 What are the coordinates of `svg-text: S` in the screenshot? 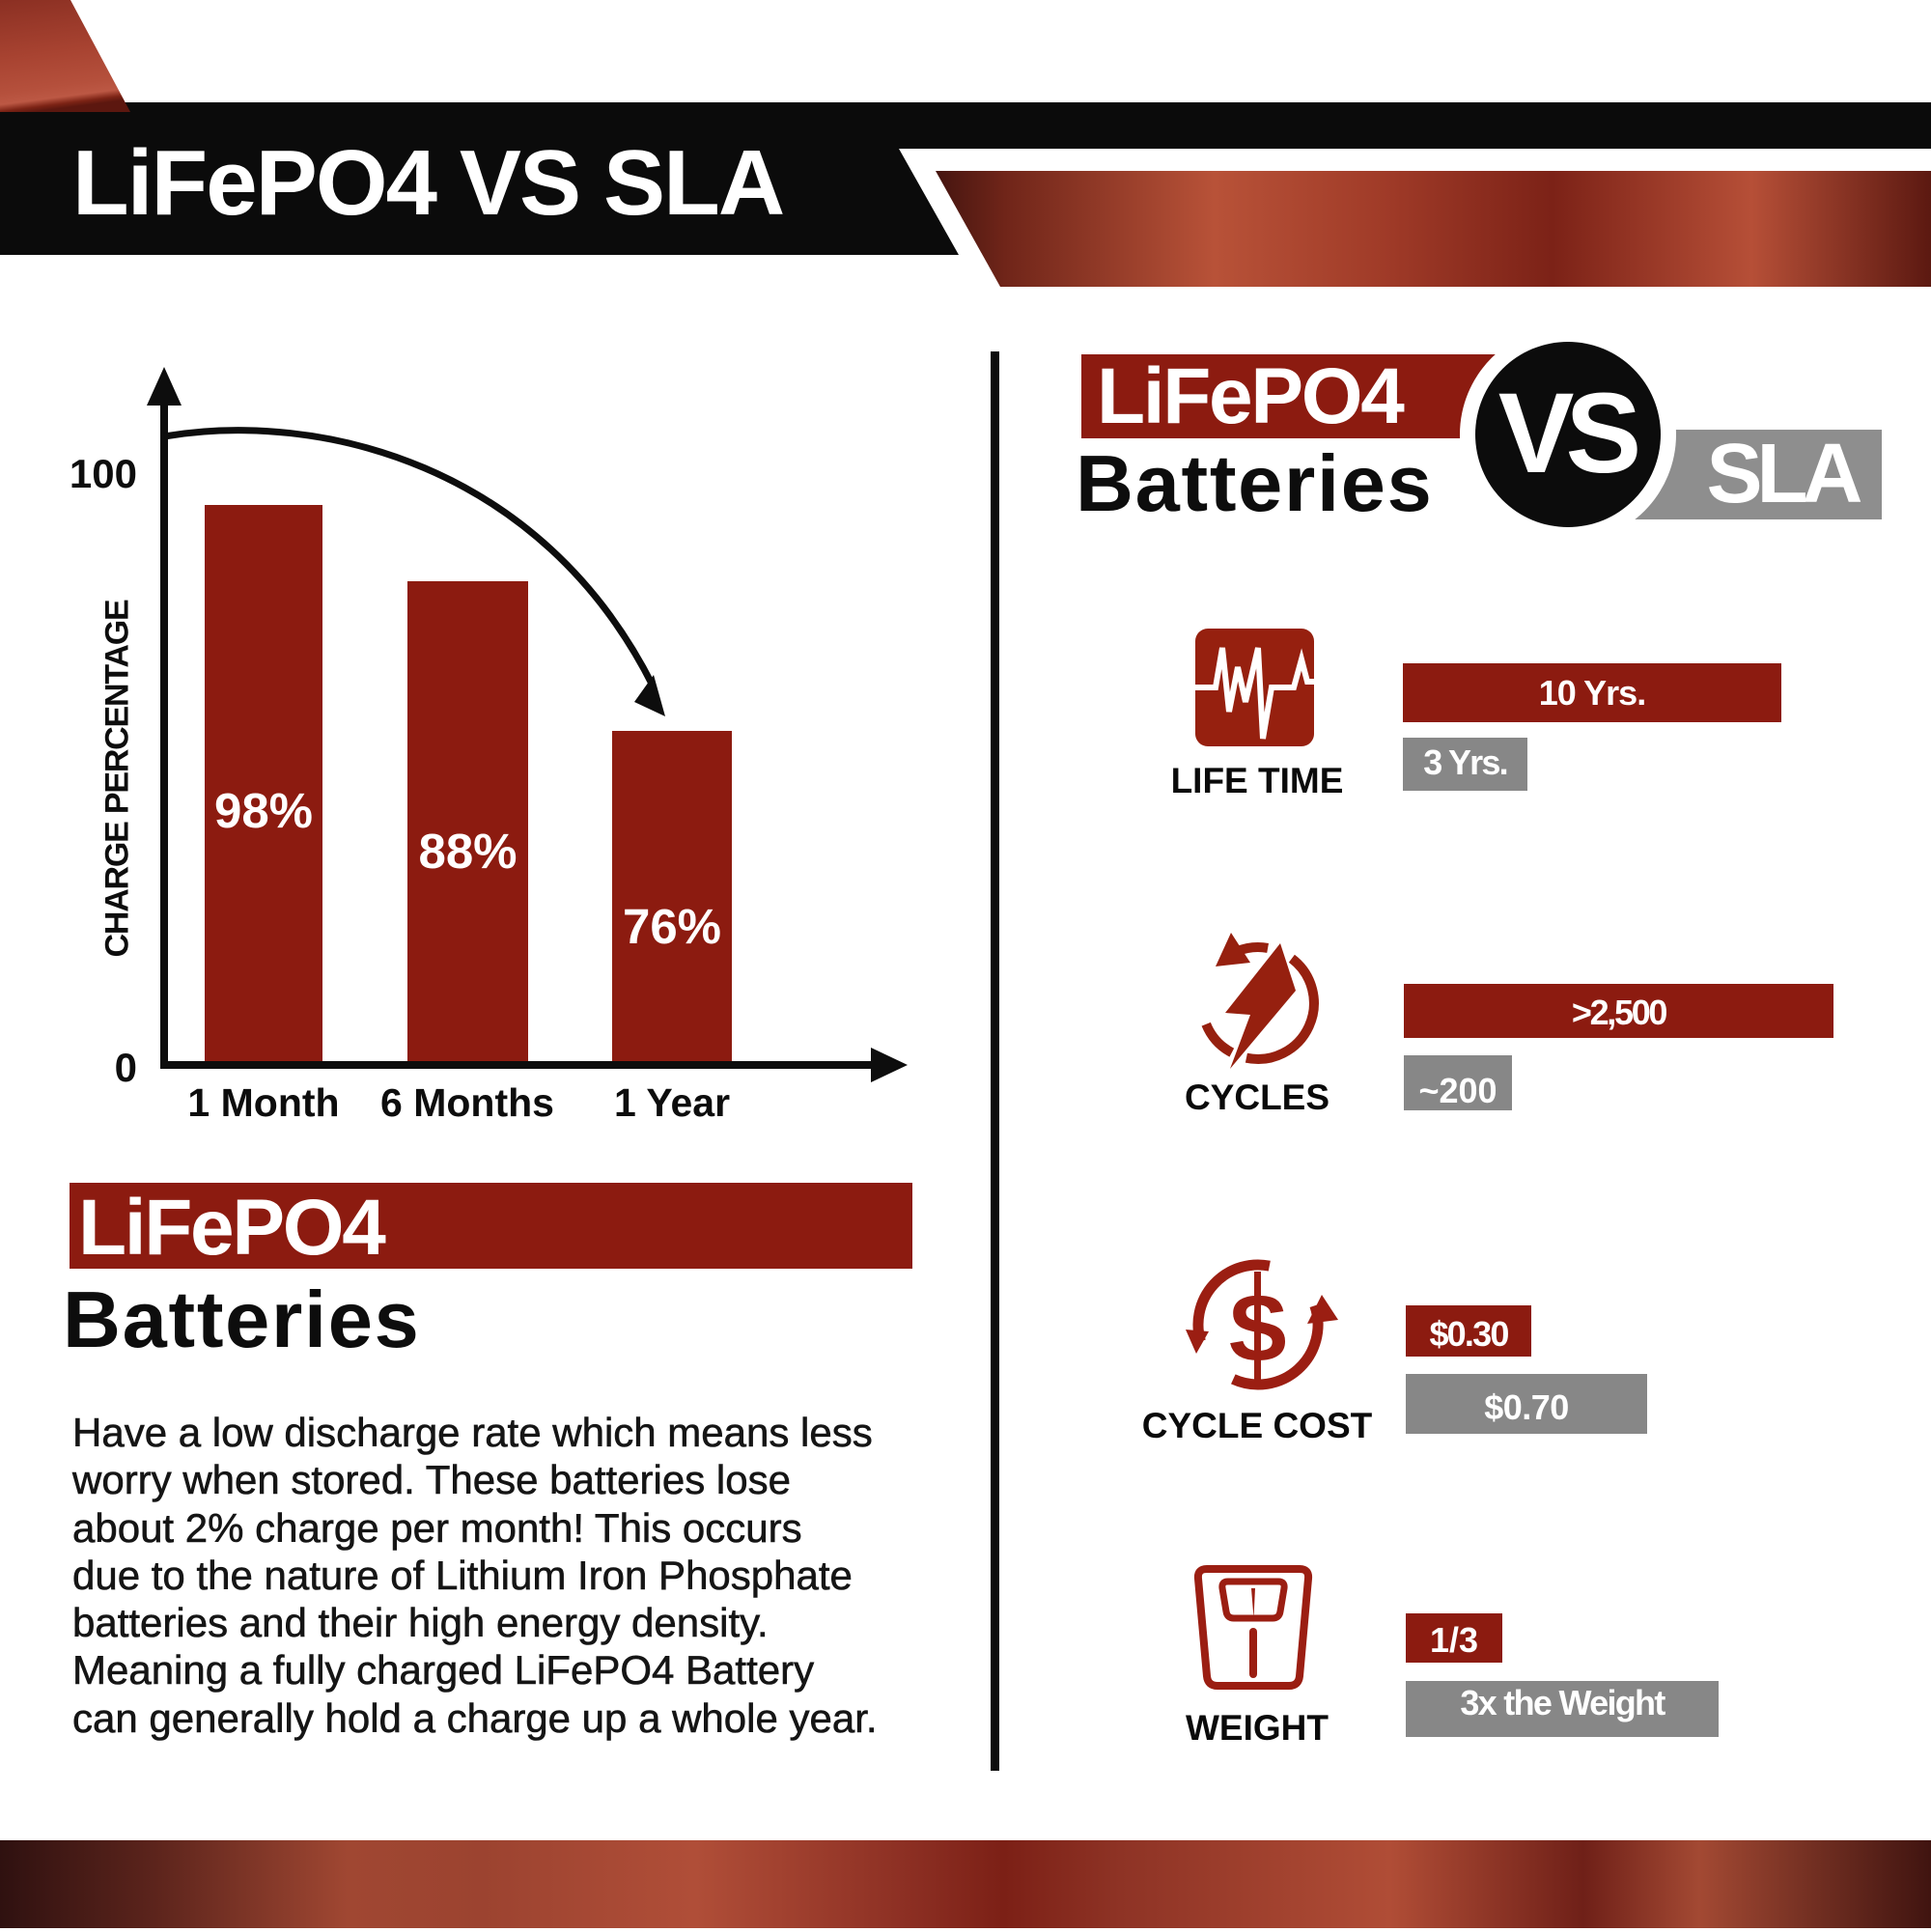 It's located at (1257, 1329).